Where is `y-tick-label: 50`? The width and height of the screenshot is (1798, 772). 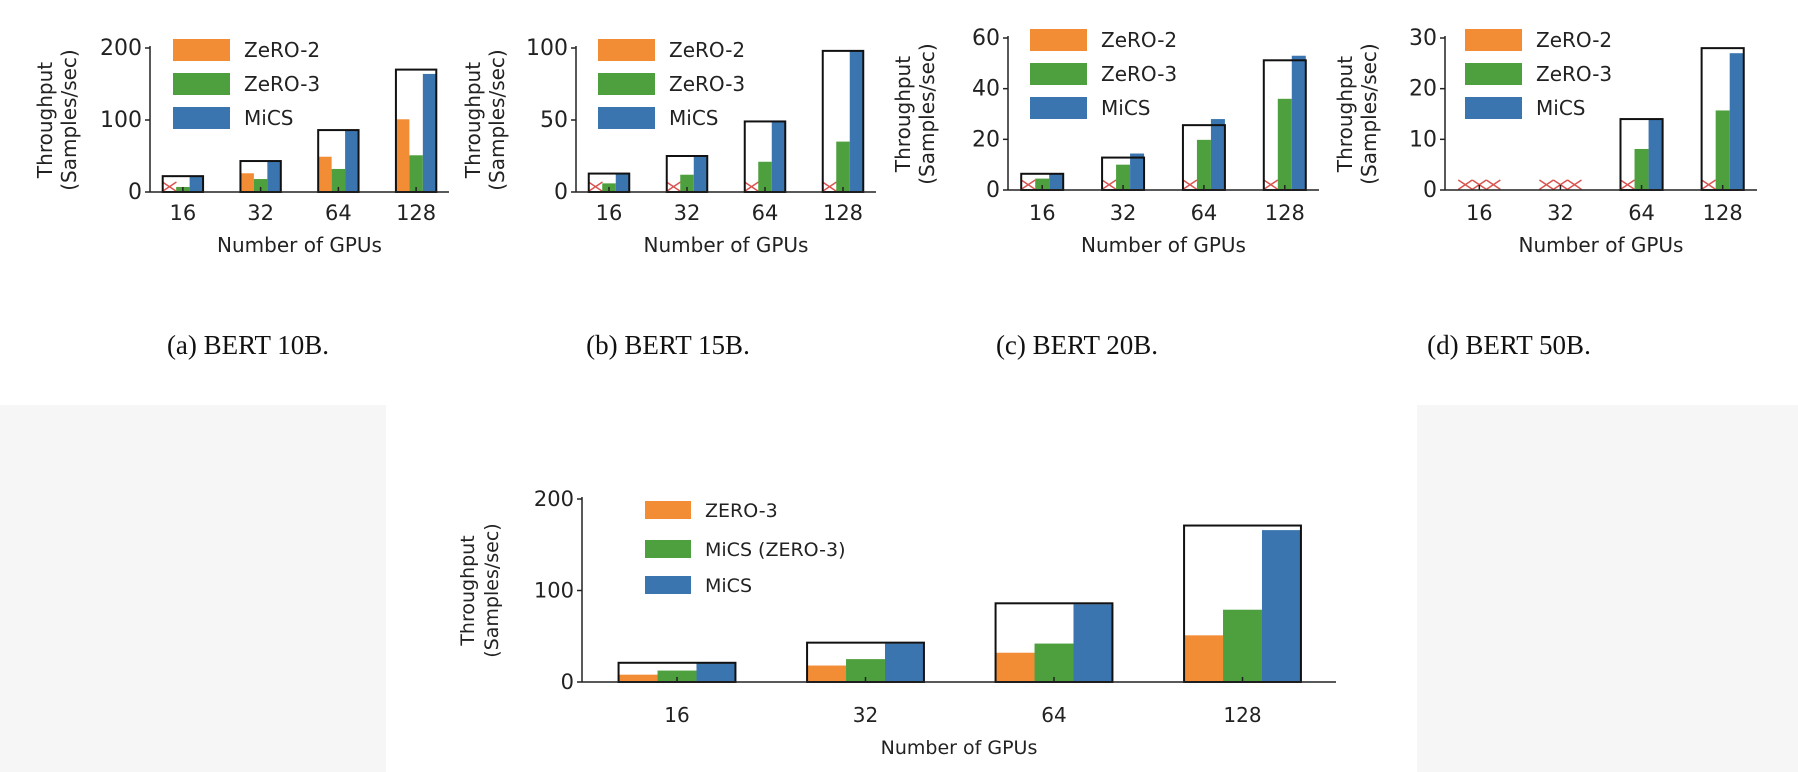 y-tick-label: 50 is located at coordinates (554, 120).